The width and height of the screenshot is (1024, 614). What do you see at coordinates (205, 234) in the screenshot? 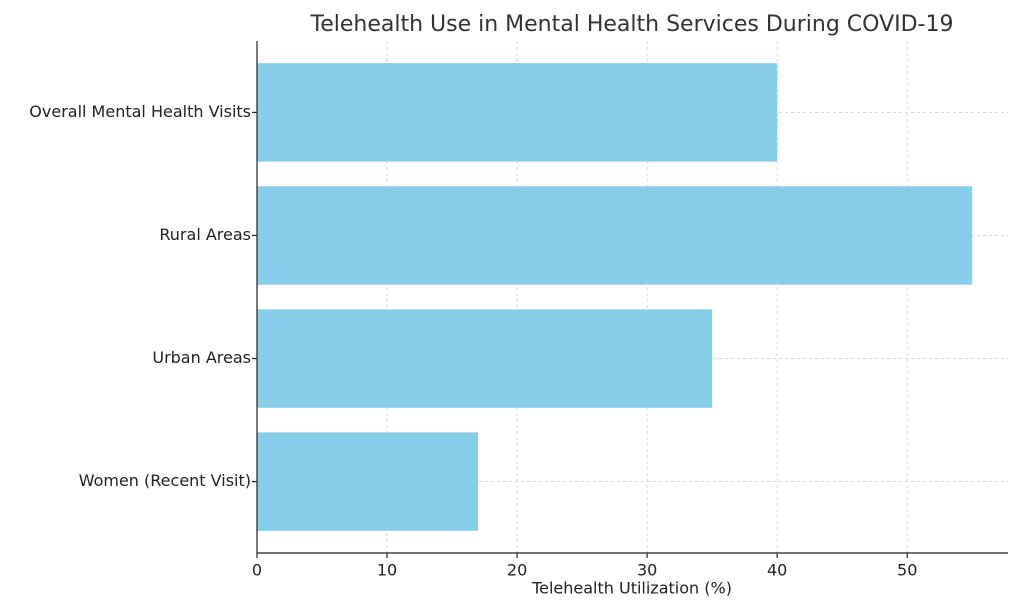
I see `y-tick-label: Rural Areas` at bounding box center [205, 234].